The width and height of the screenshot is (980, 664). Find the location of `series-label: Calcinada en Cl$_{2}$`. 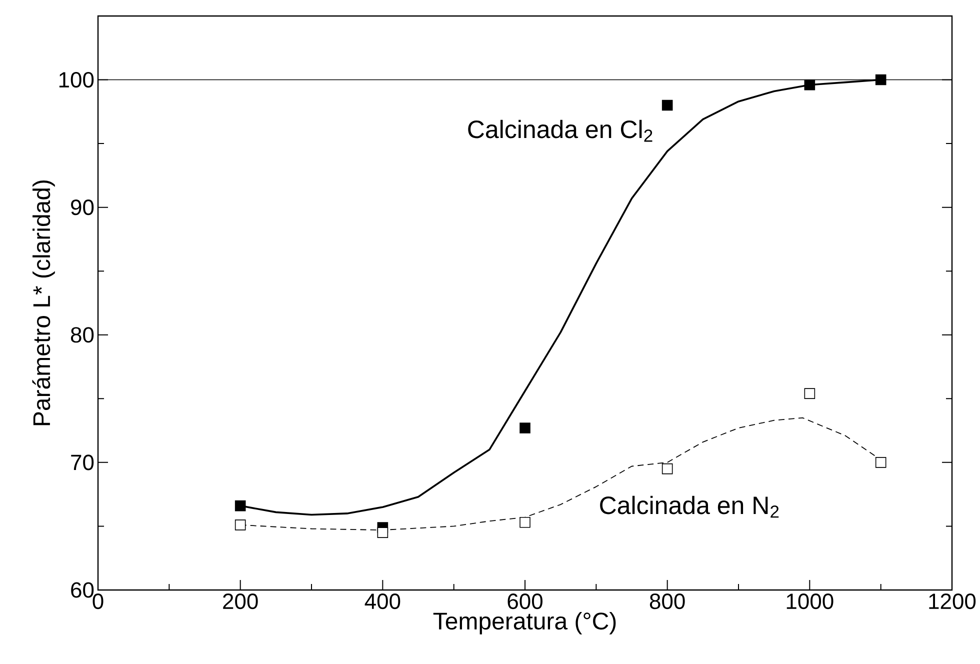

series-label: Calcinada en Cl$_{2}$ is located at coordinates (560, 131).